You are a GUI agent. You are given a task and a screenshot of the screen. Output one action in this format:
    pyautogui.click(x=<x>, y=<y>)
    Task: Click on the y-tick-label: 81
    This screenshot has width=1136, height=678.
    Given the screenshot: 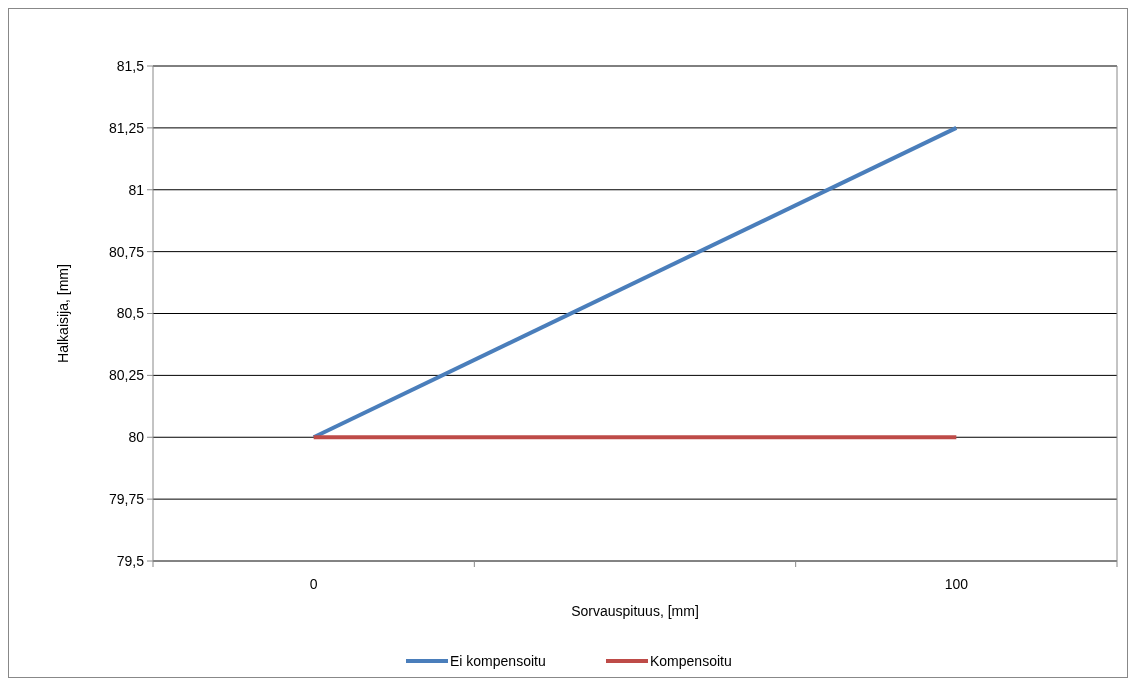 What is the action you would take?
    pyautogui.click(x=136, y=189)
    